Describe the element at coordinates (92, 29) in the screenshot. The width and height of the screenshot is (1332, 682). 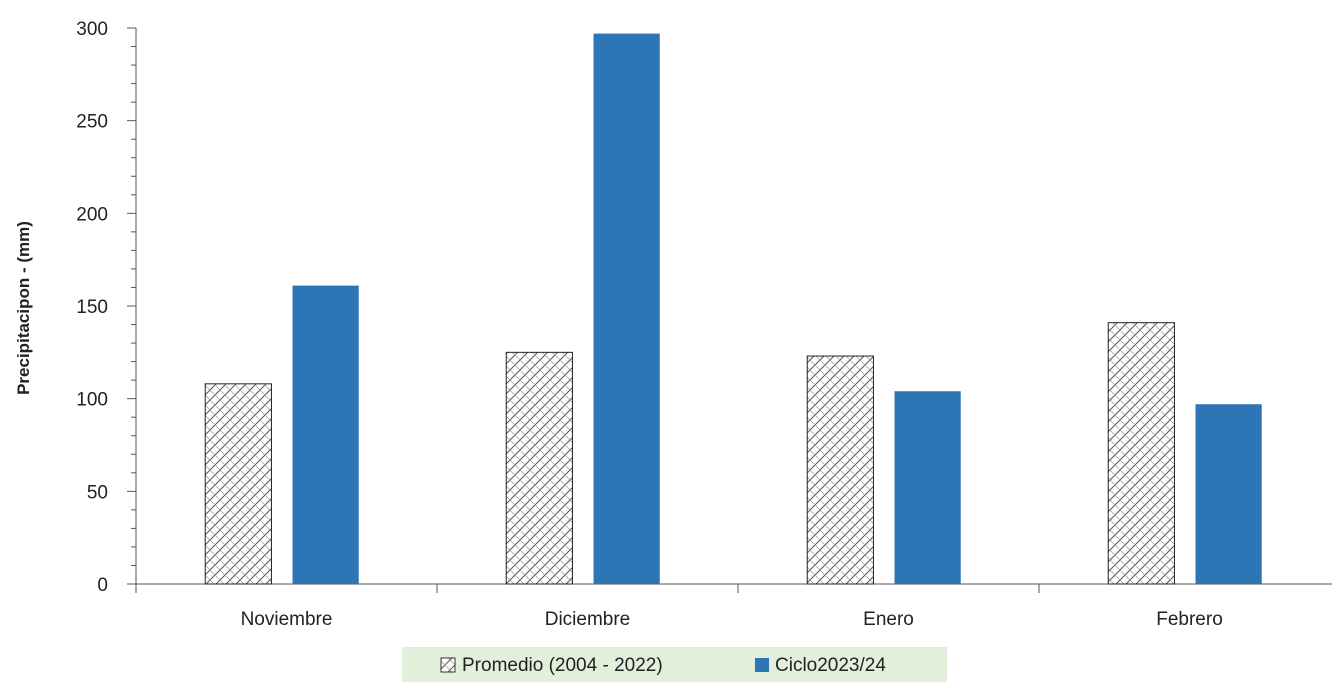
I see `y-tick-label: 300` at that location.